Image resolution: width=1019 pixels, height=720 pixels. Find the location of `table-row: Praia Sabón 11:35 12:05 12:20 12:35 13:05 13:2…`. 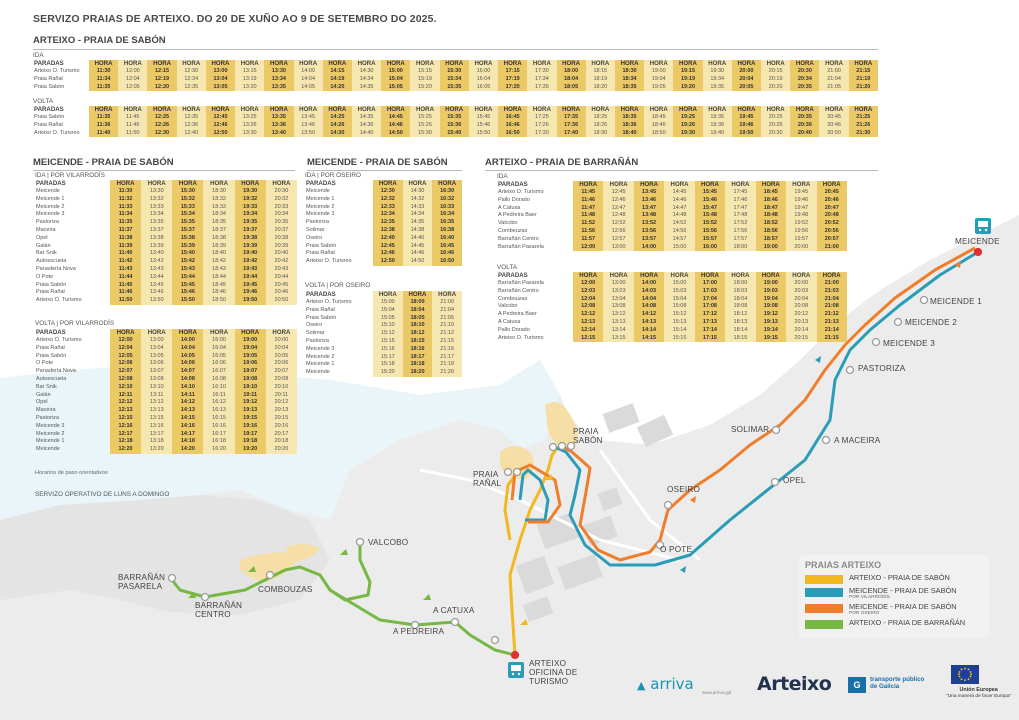

table-row: Praia Sabón 11:35 12:05 12:20 12:35 13:05 13:2… is located at coordinates (455, 87).